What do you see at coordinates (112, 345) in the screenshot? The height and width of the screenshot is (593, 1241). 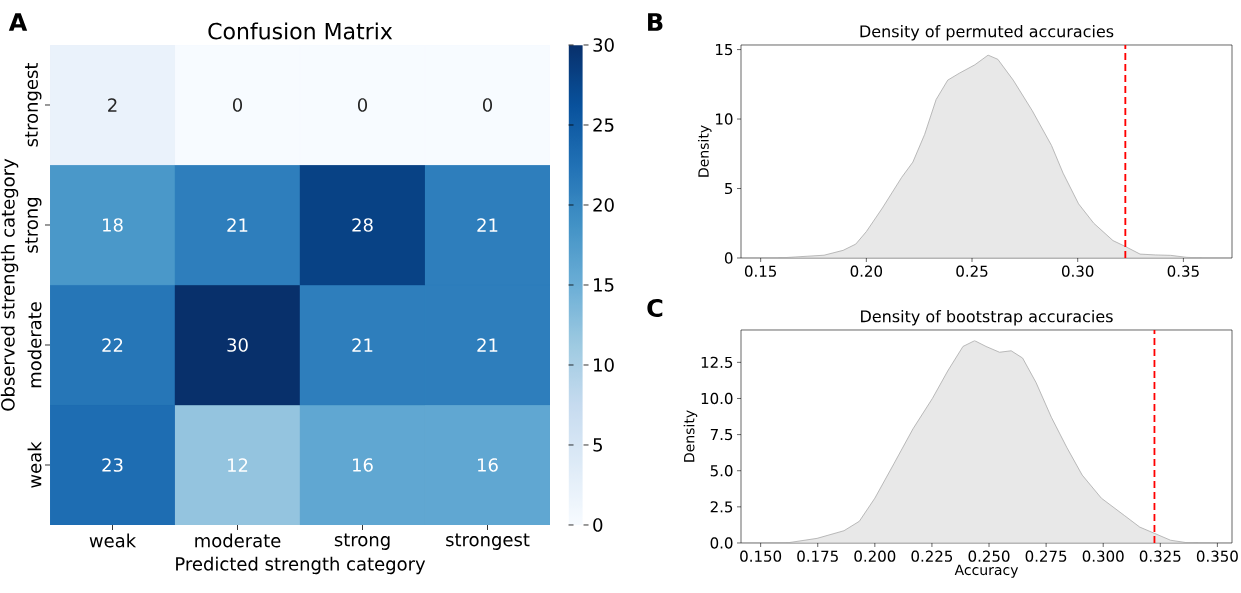 I see `data-label: 22` at bounding box center [112, 345].